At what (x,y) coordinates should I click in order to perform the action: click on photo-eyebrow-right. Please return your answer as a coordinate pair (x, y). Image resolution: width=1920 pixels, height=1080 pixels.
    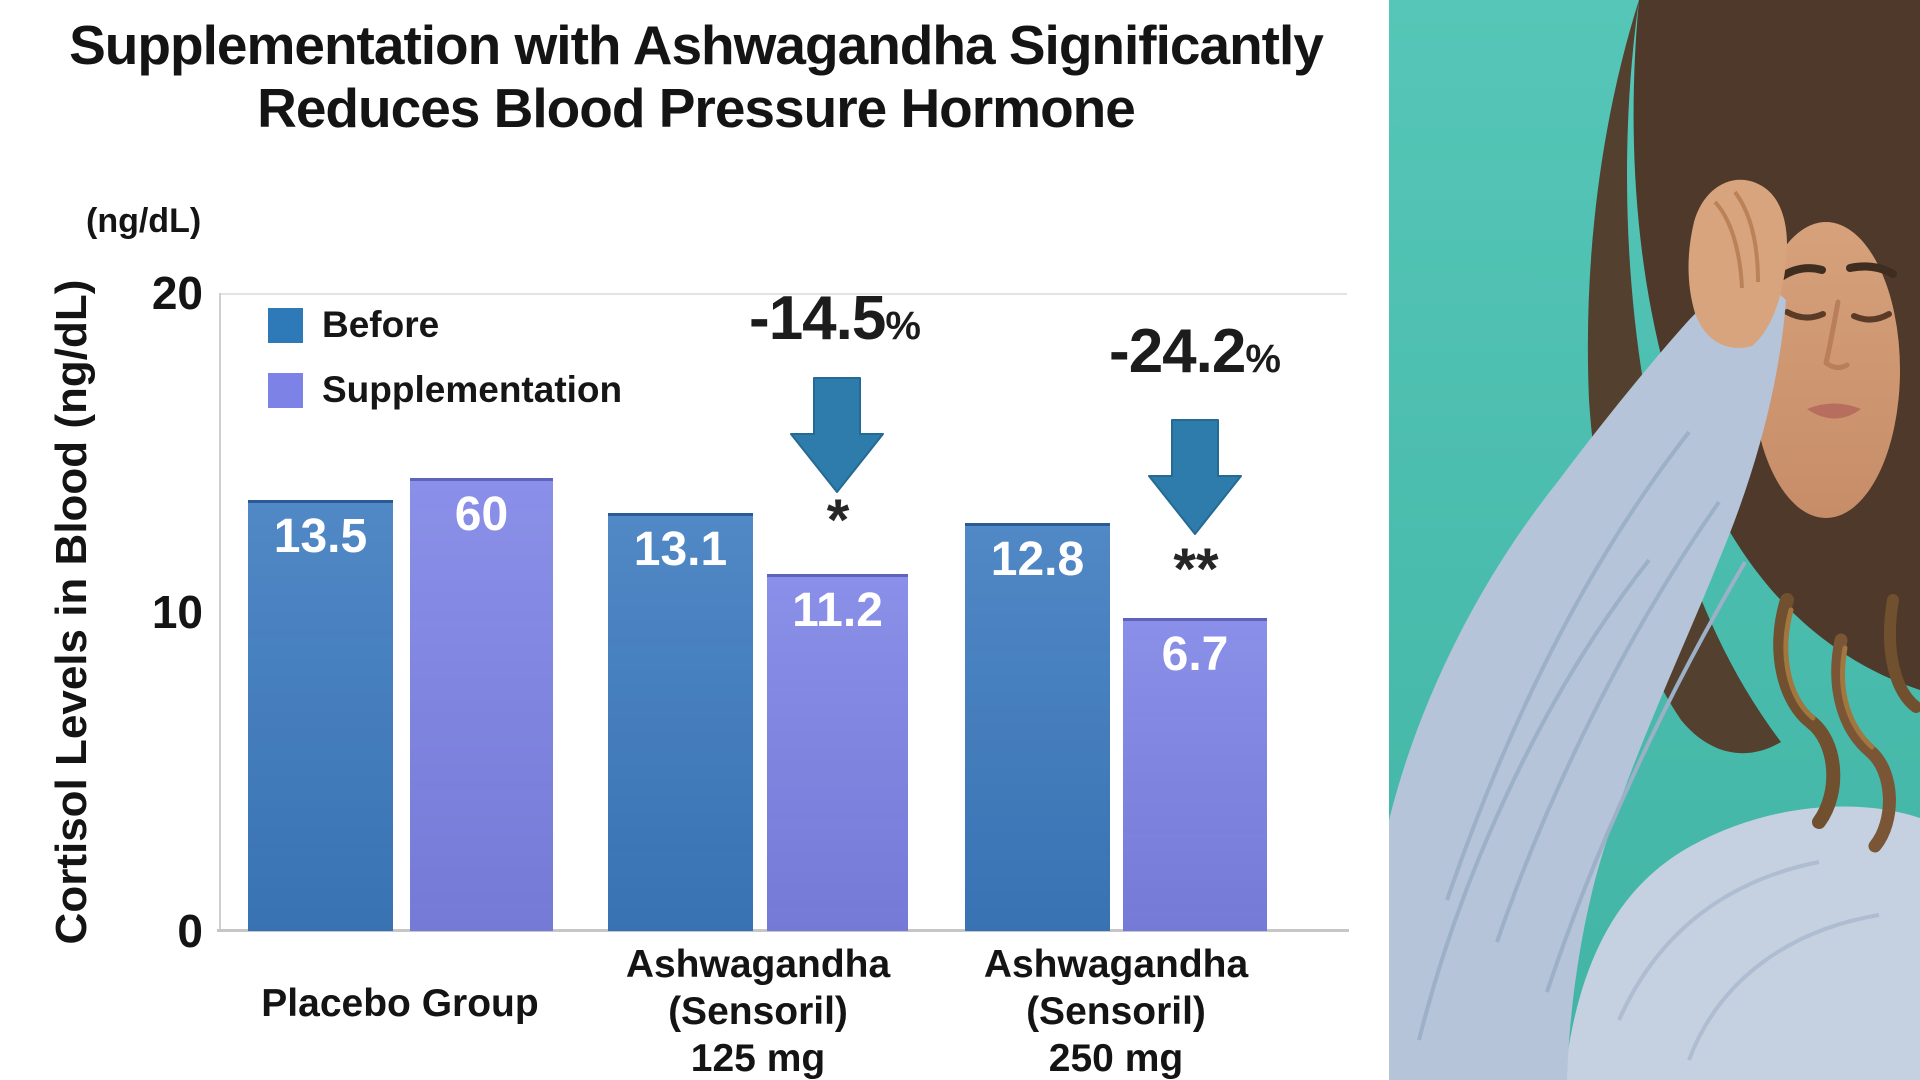
    Looking at the image, I should click on (1871, 270).